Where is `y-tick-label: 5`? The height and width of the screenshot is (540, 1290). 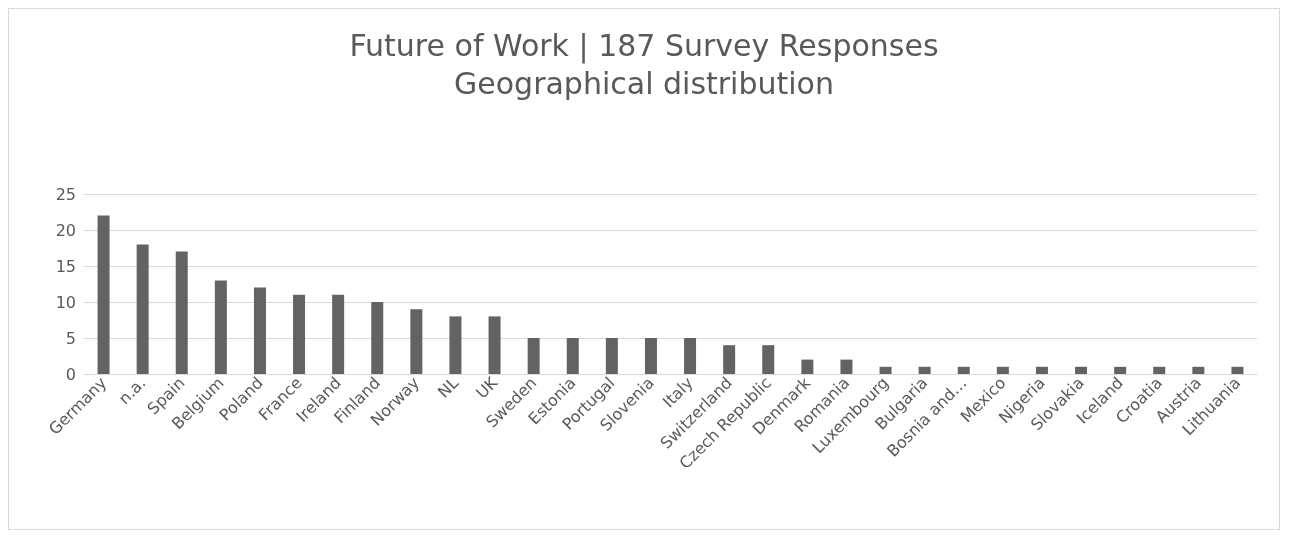 y-tick-label: 5 is located at coordinates (70, 338).